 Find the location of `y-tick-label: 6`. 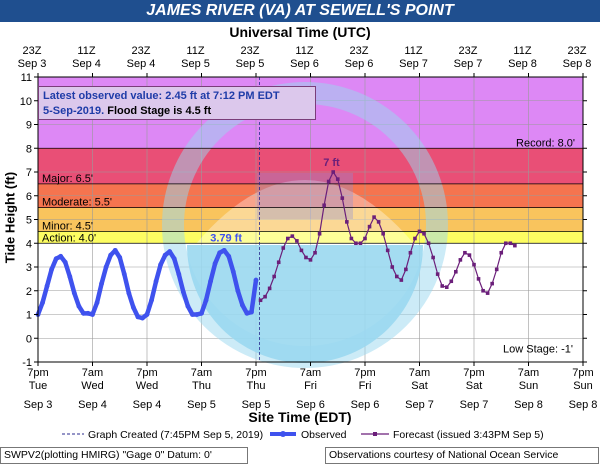

y-tick-label: 6 is located at coordinates (29, 197).